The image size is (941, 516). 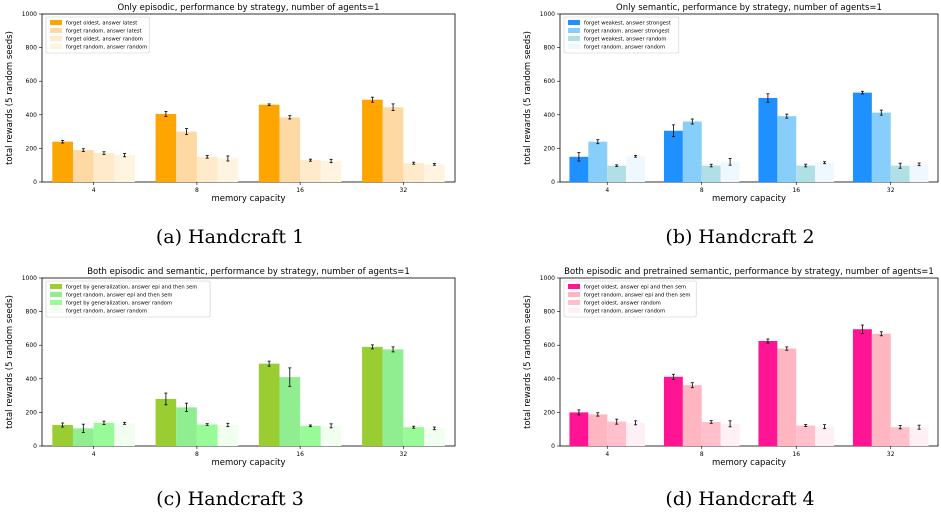 I want to click on legend-label: forget random, answer latest, so click(x=104, y=32).